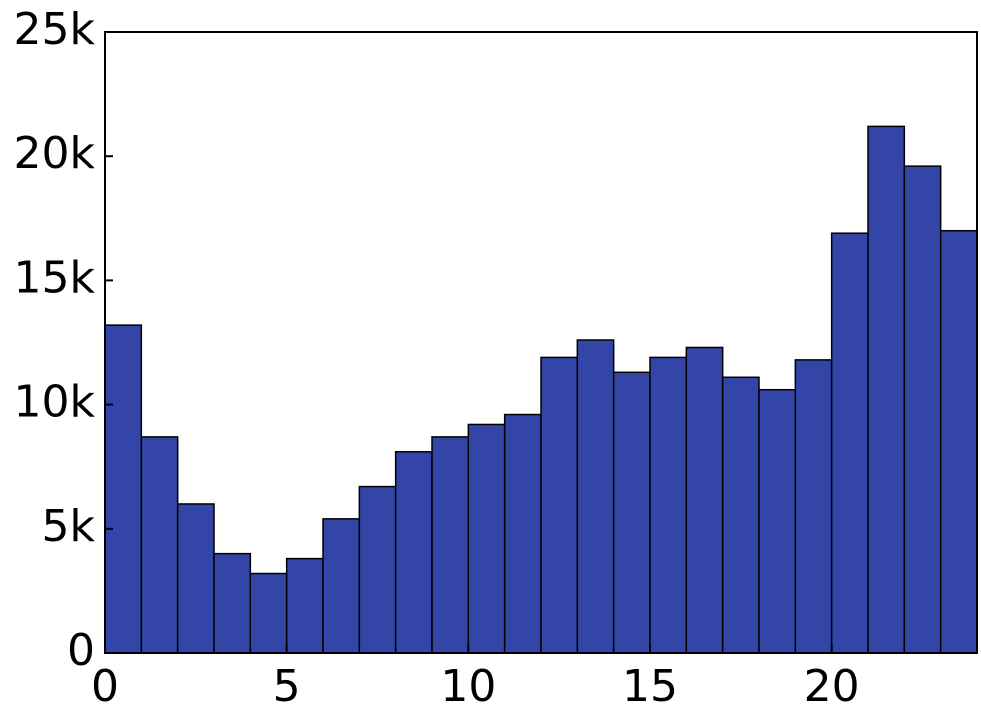 This screenshot has height=709, width=981. Describe the element at coordinates (81, 650) in the screenshot. I see `y-tick-label: 0` at that location.